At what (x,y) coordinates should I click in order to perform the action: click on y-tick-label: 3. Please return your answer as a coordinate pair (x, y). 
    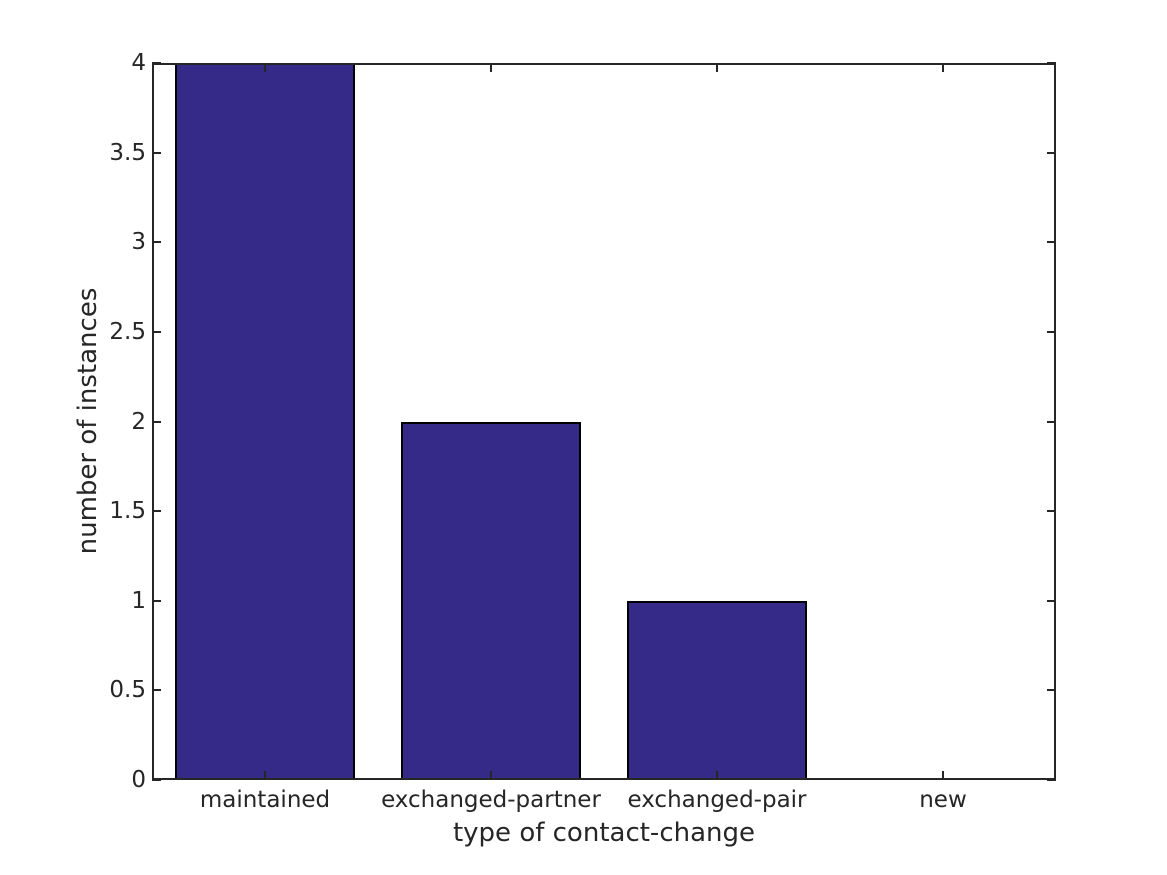
    Looking at the image, I should click on (138, 242).